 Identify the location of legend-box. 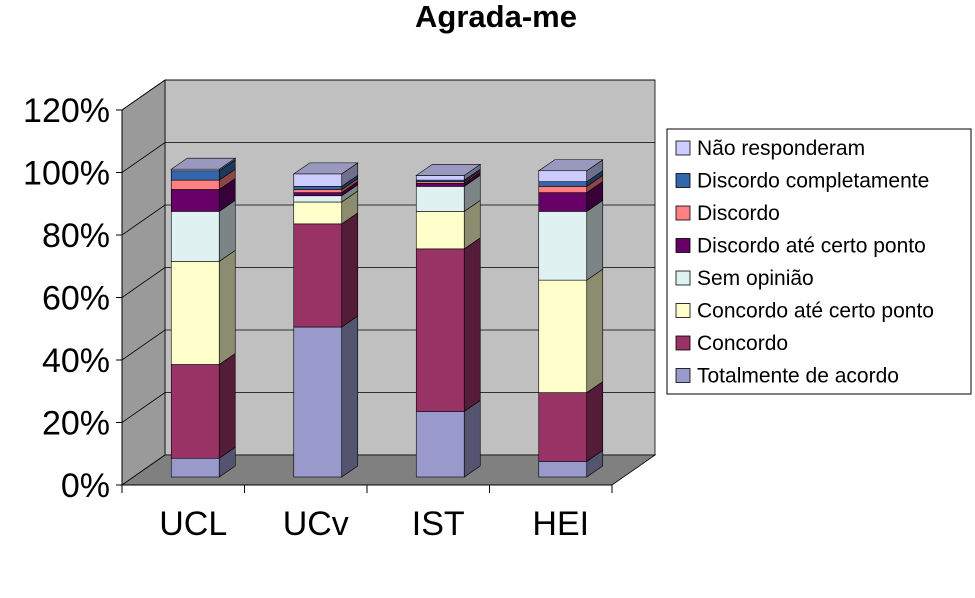
(819, 261).